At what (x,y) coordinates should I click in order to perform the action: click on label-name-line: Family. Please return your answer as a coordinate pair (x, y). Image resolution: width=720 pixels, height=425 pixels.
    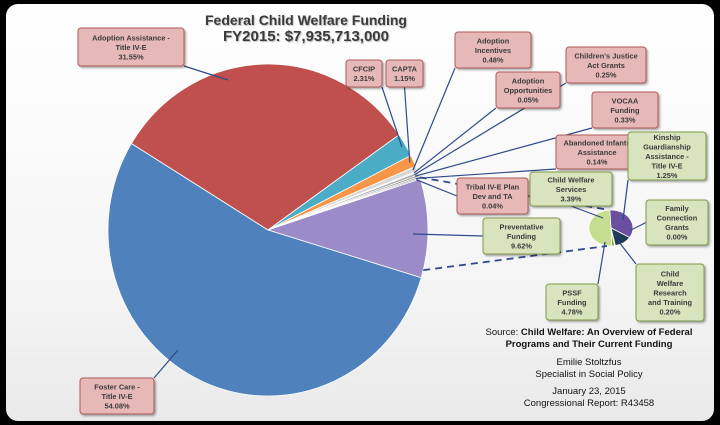
    Looking at the image, I should click on (677, 208).